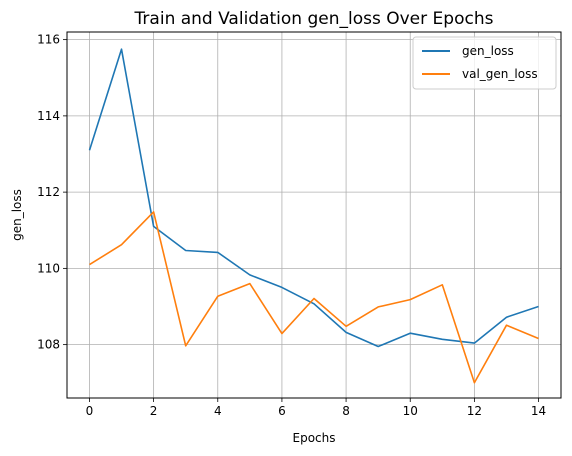 The width and height of the screenshot is (572, 456). I want to click on y-axis-label: gen_loss, so click(17, 215).